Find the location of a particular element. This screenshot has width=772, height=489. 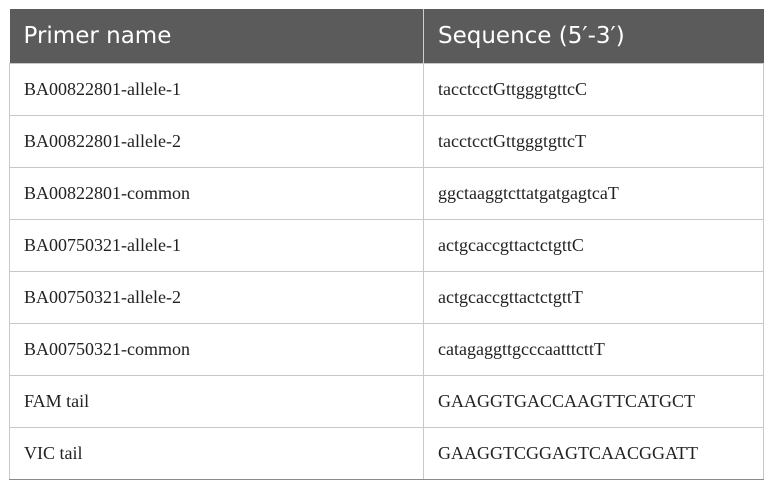

primer-name-cell: FAM tail is located at coordinates (216, 401).